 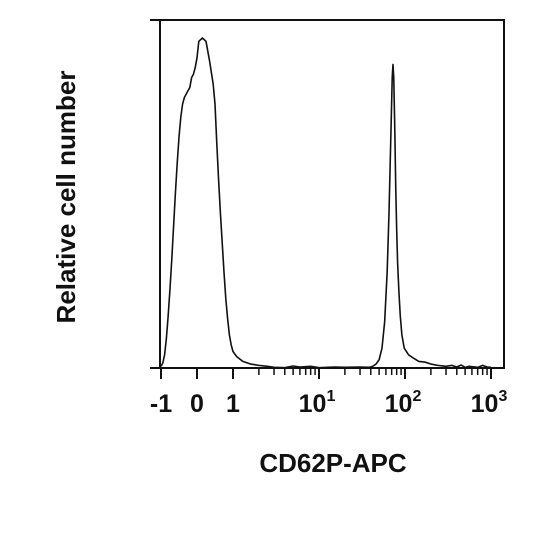 I want to click on x-tick-label-1: 0, so click(x=197, y=404).